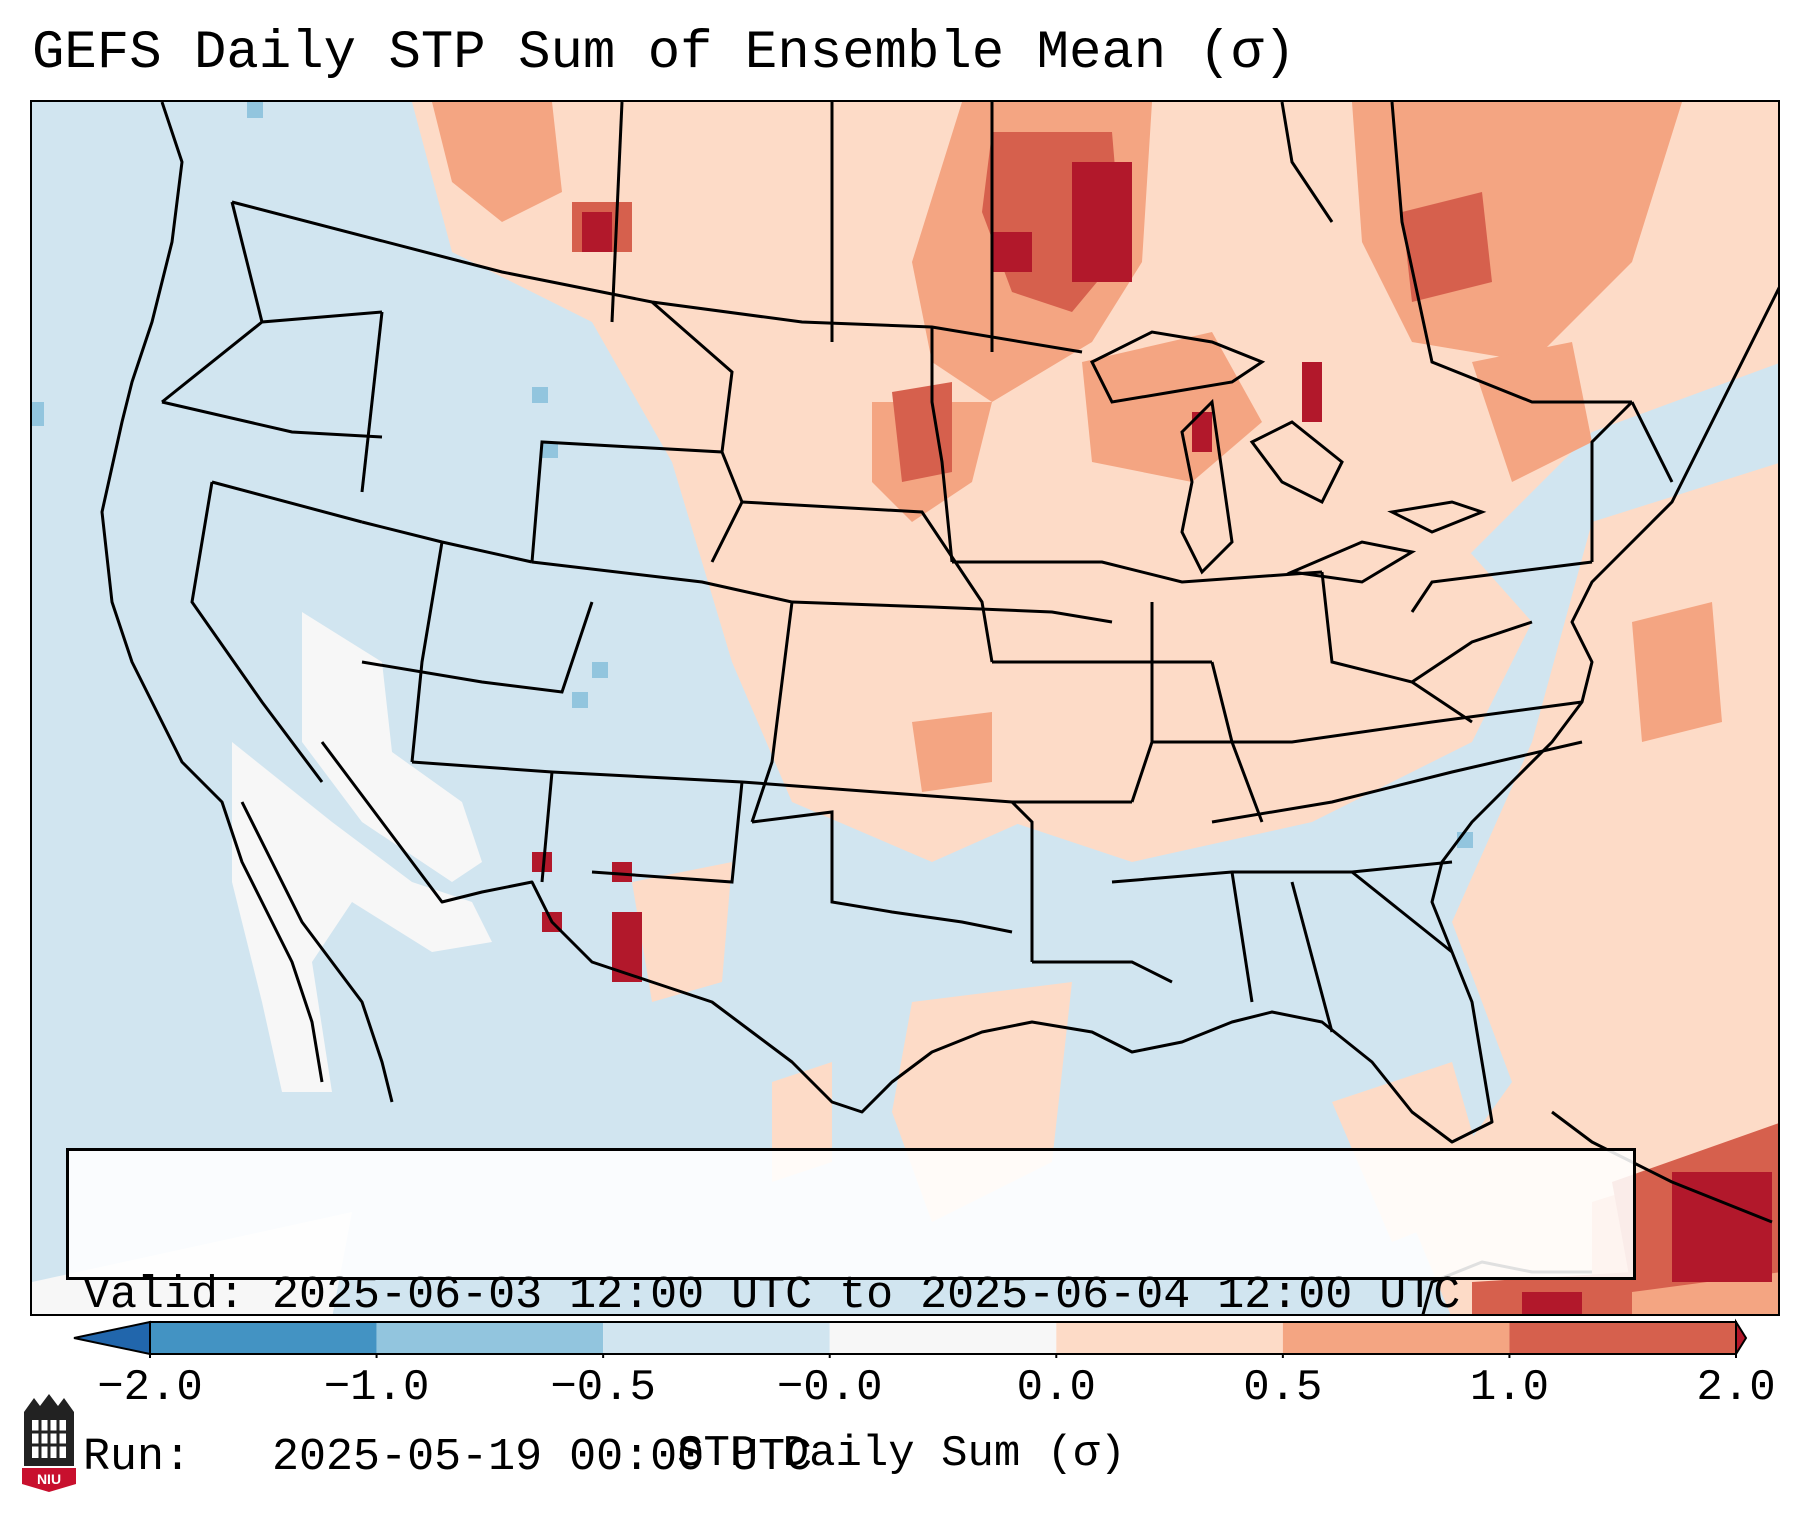 This screenshot has height=1539, width=1803. What do you see at coordinates (542, 1457) in the screenshot?
I see `run-time: 2025-05-19 00:00 UTC` at bounding box center [542, 1457].